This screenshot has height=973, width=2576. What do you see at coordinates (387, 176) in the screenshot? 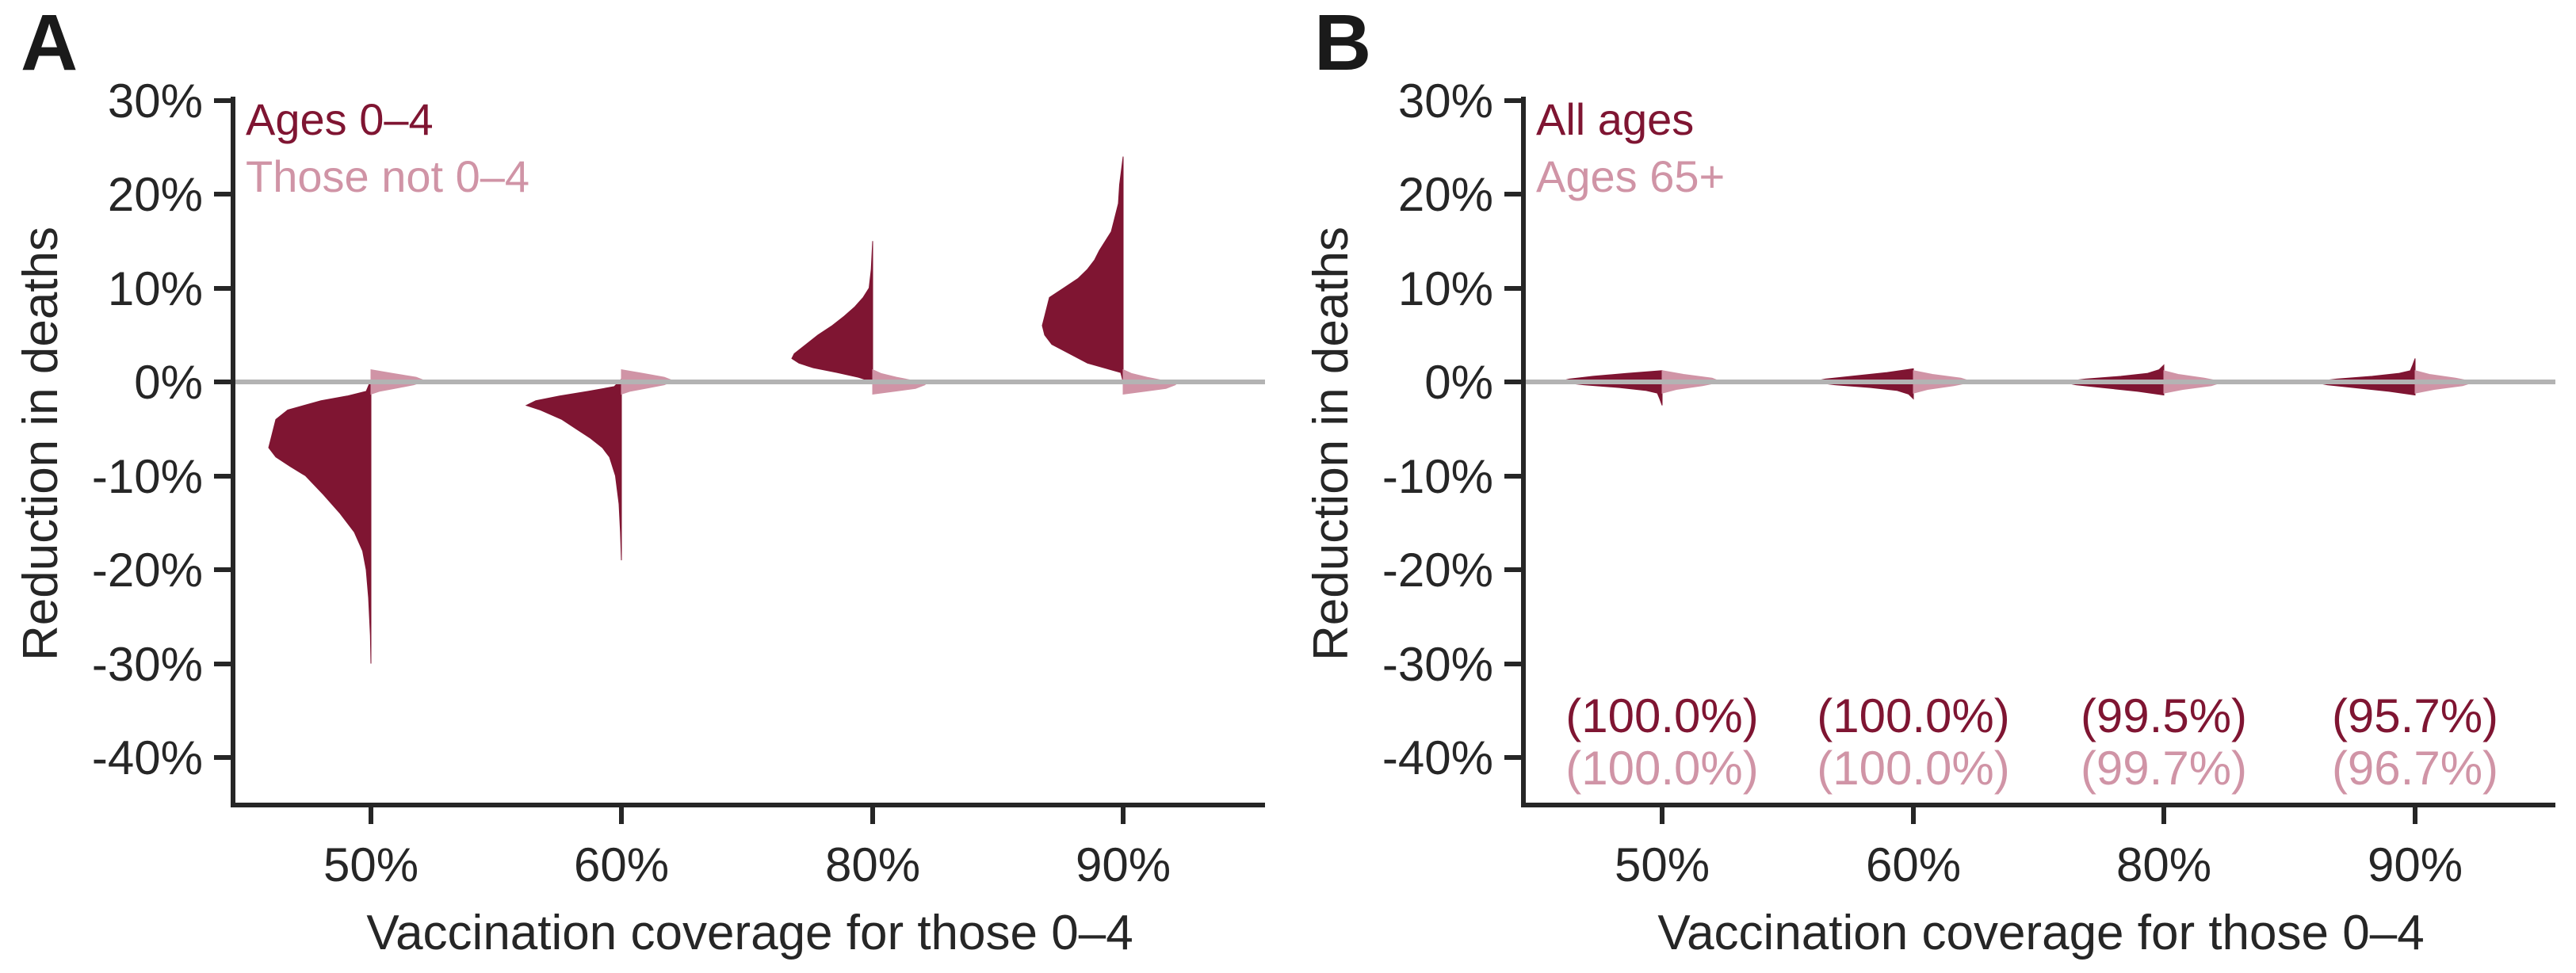
I see `legend-item: Those not 0–4` at bounding box center [387, 176].